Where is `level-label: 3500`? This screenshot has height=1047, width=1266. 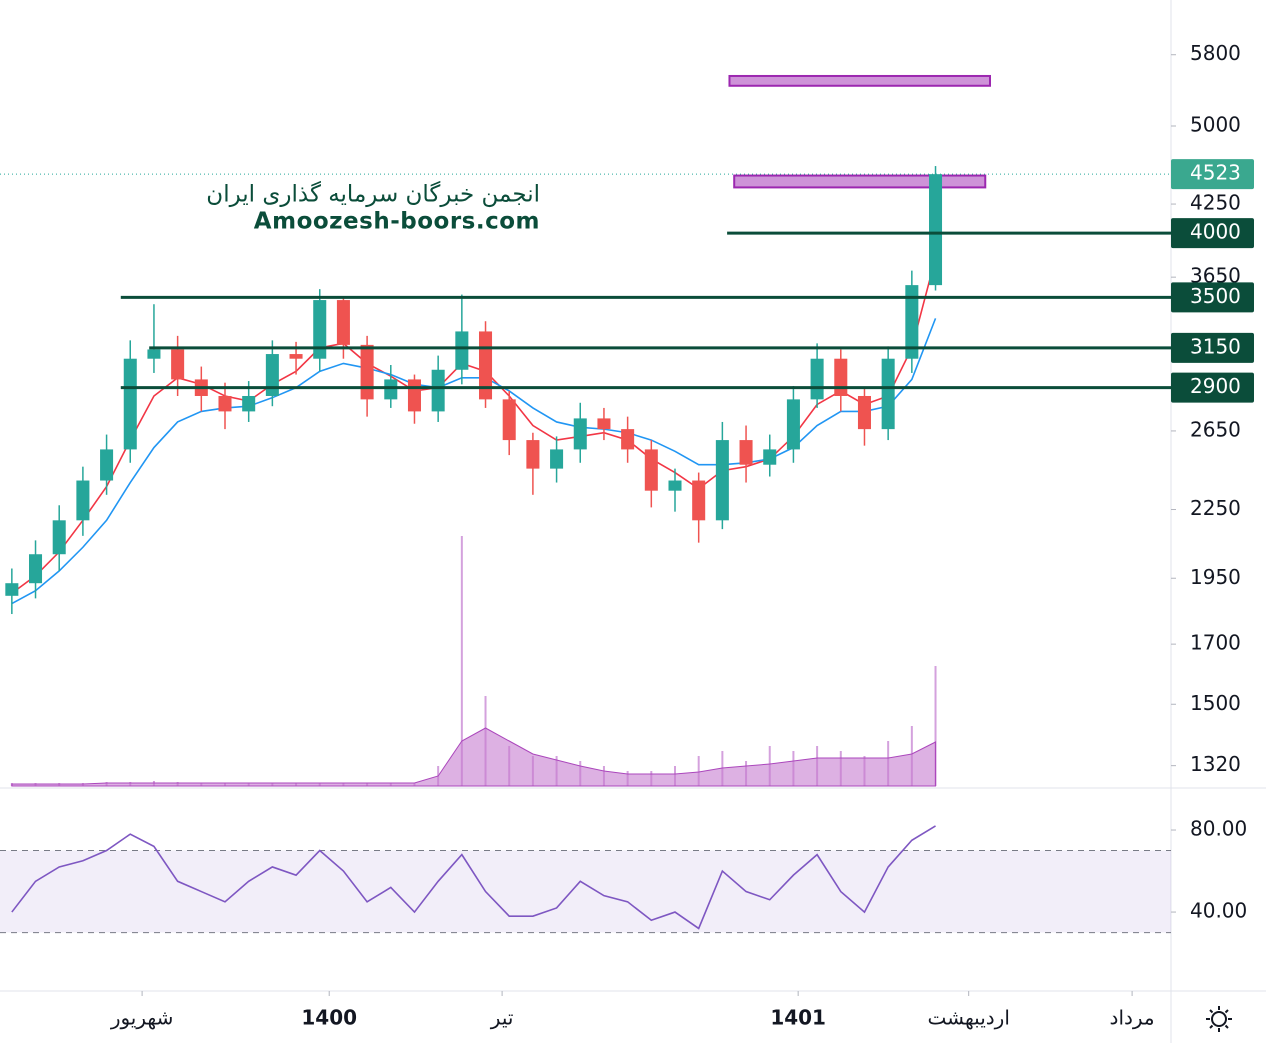
level-label: 3500 is located at coordinates (1215, 296).